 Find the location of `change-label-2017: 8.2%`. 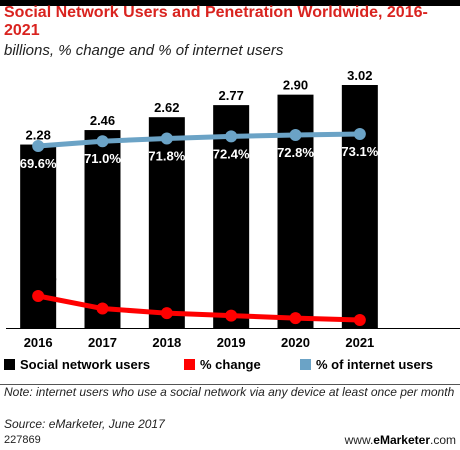

change-label-2017: 8.2% is located at coordinates (103, 290).